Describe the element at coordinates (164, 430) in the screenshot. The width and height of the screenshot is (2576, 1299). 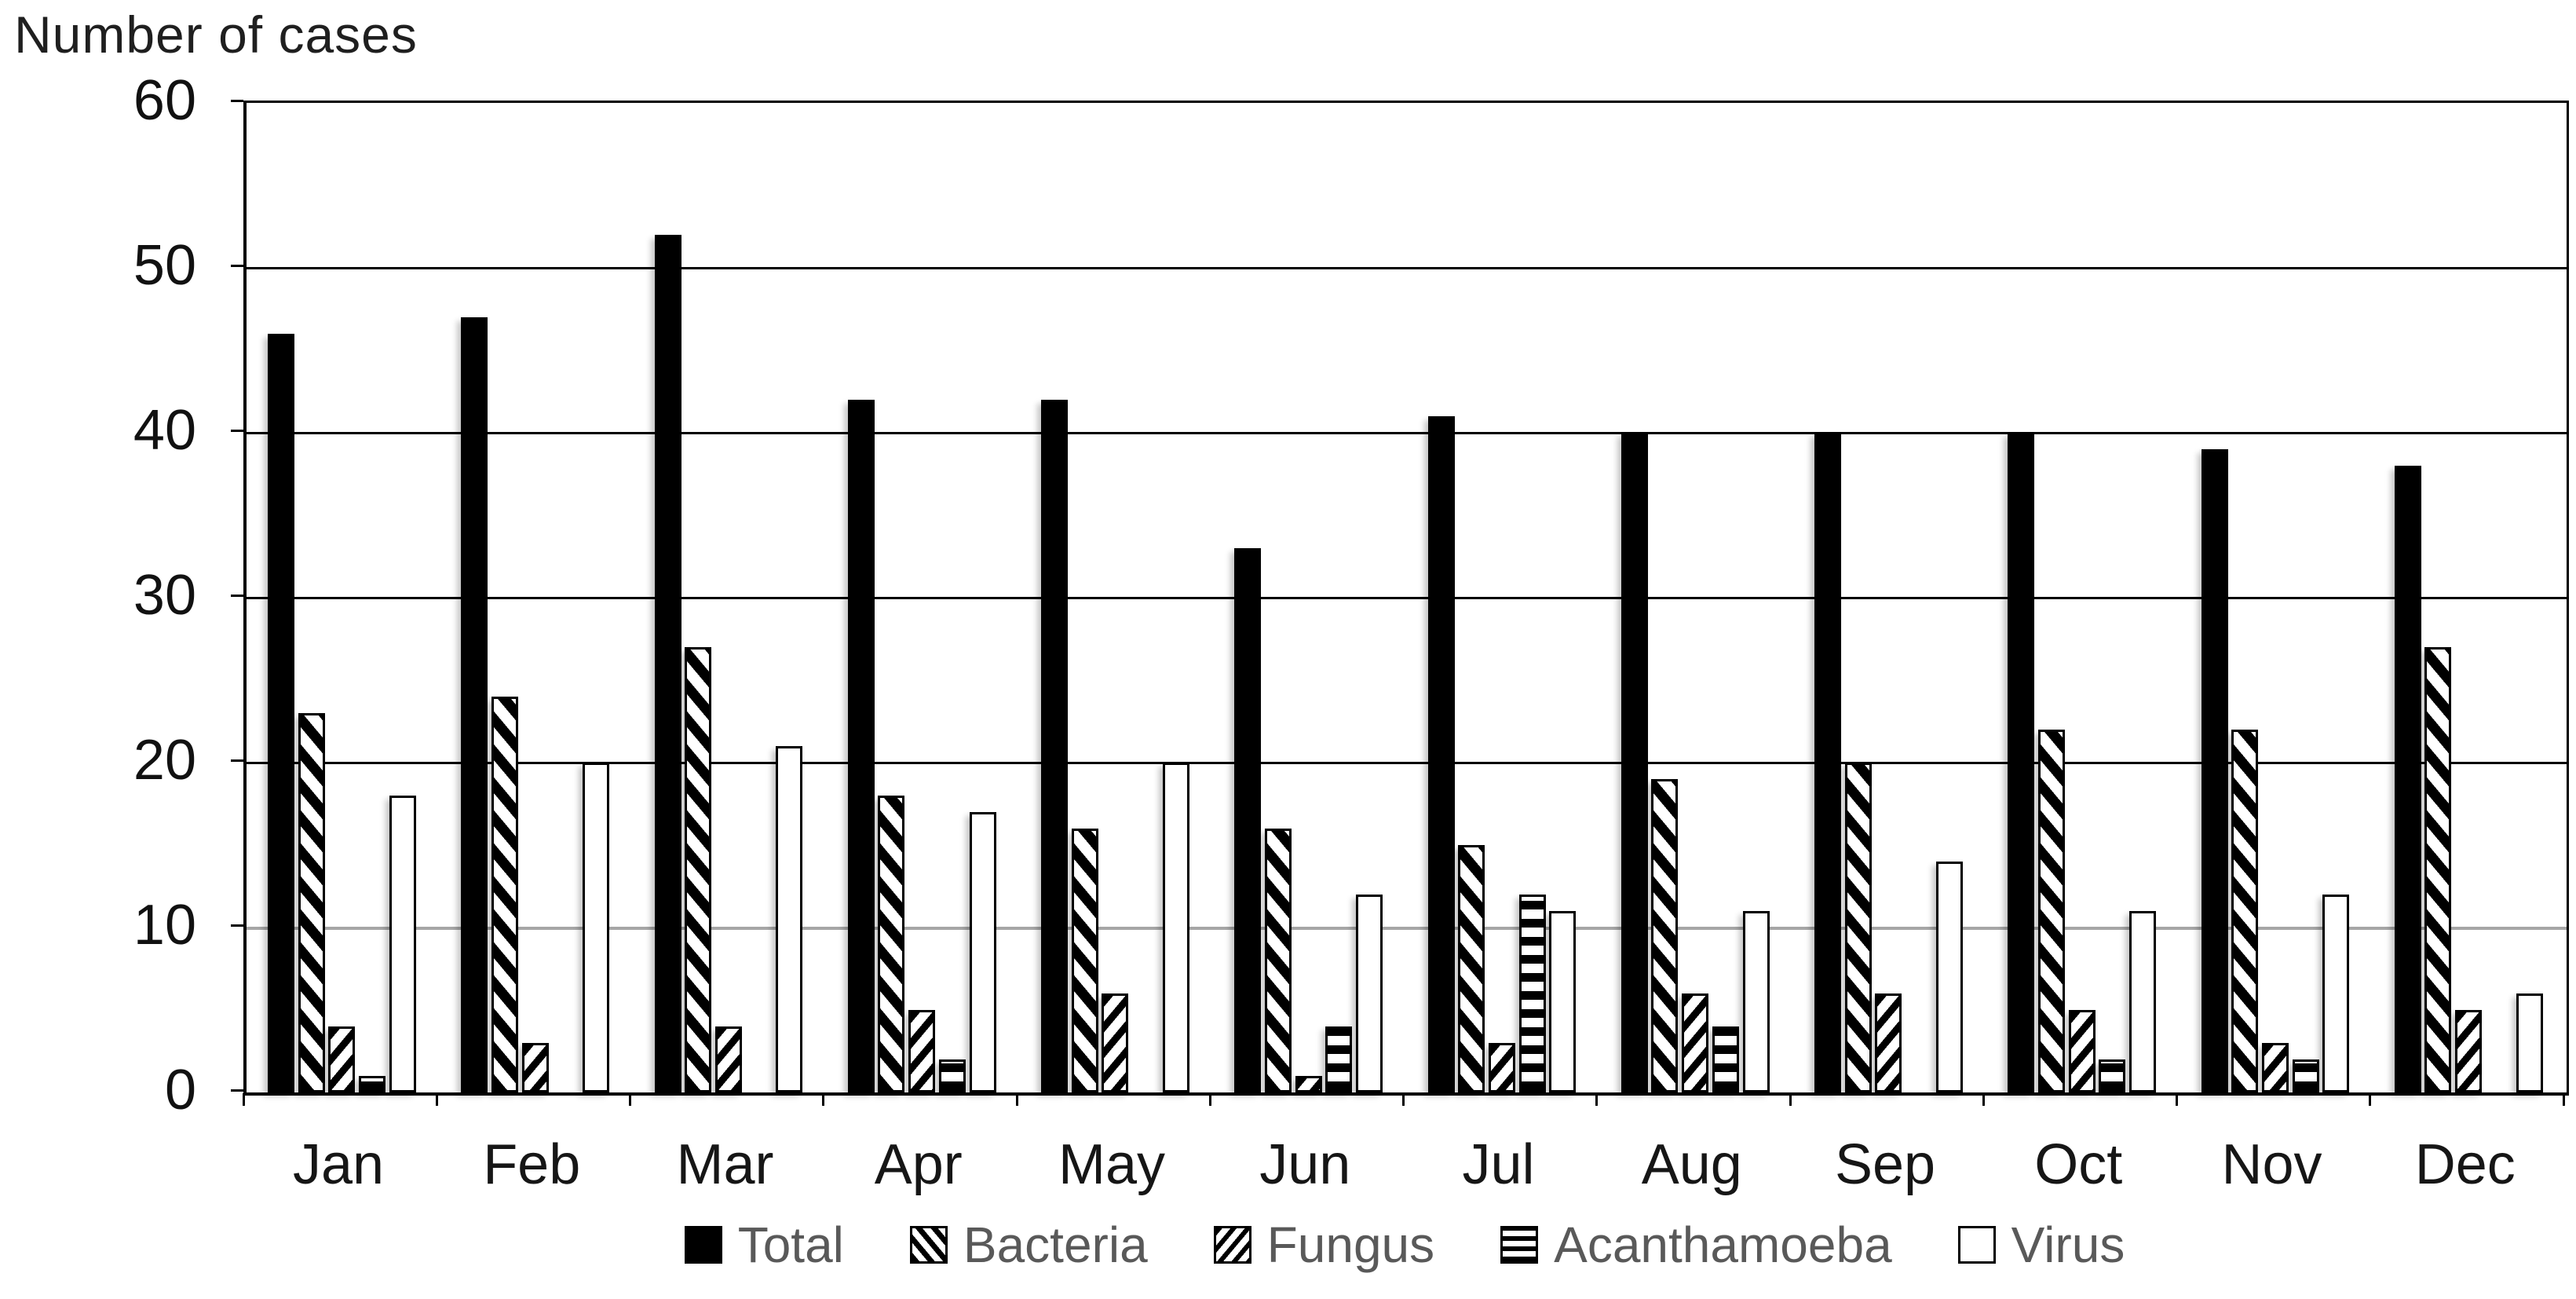
I see `y-axis-tick-label: 40` at that location.